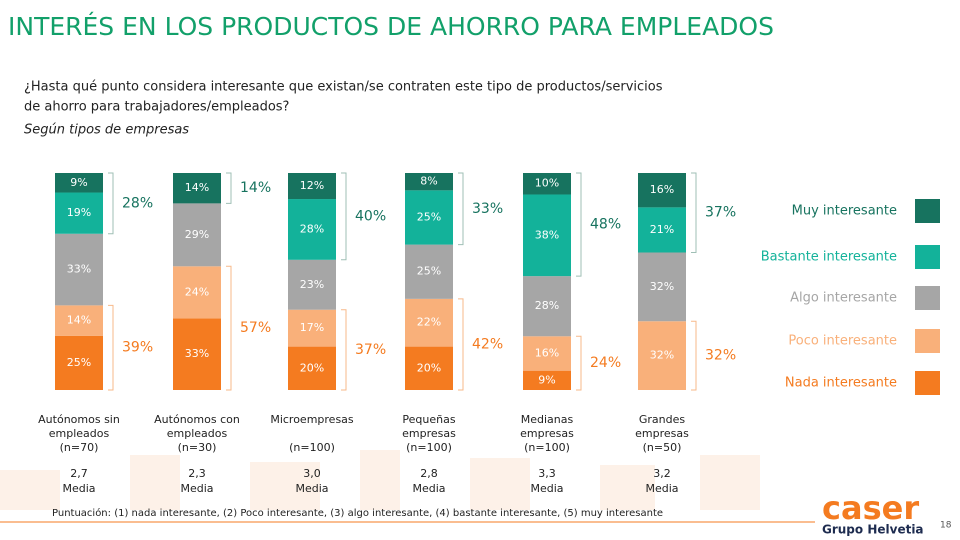 The image size is (960, 540). What do you see at coordinates (662, 473) in the screenshot?
I see `mean-value: 3,2` at bounding box center [662, 473].